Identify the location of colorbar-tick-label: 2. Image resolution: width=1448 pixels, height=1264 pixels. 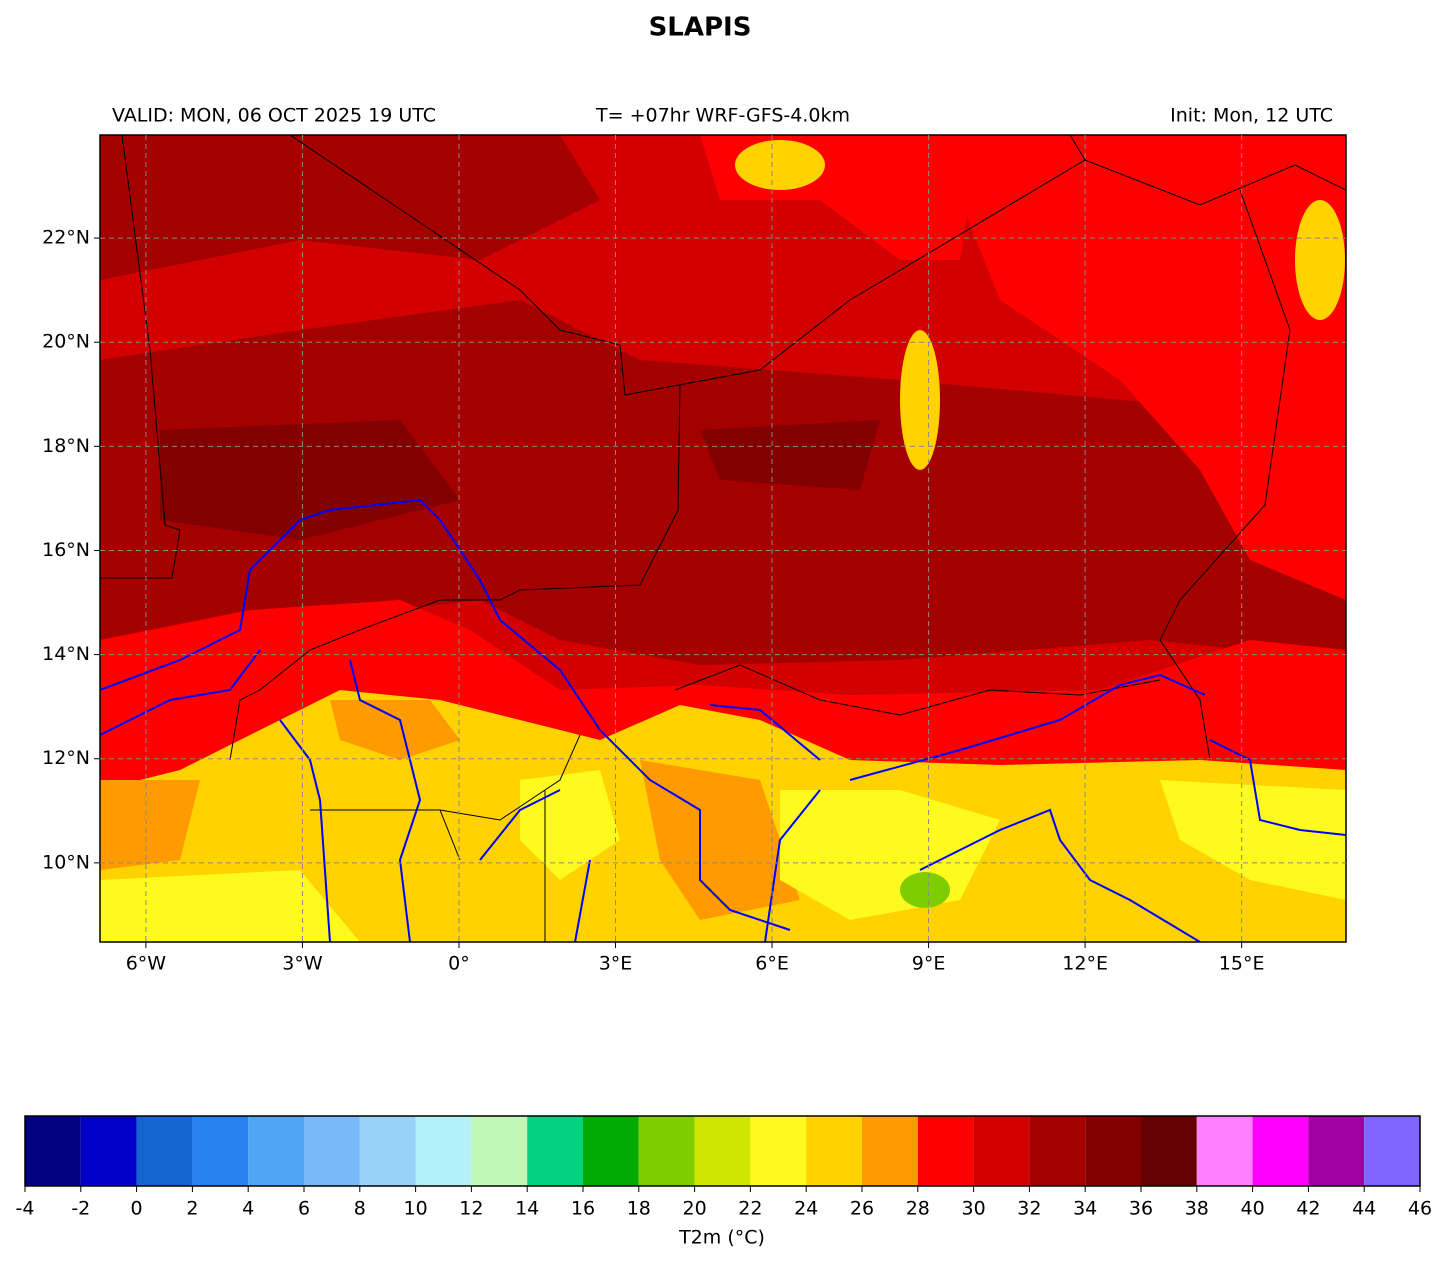
(192, 1209).